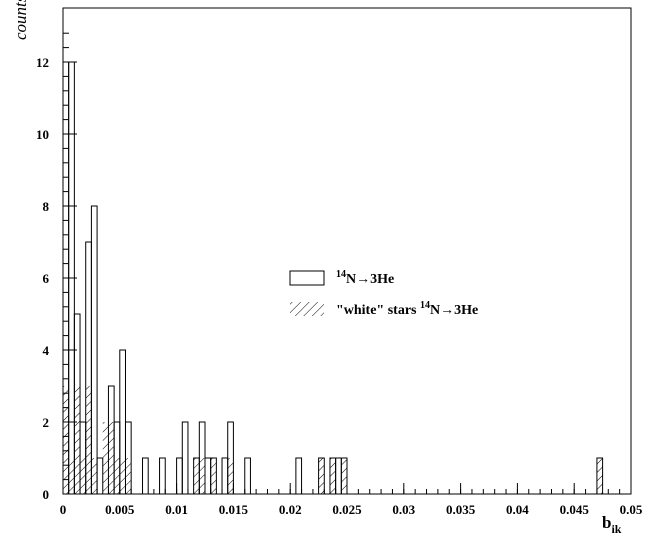 The width and height of the screenshot is (660, 551). What do you see at coordinates (290, 509) in the screenshot?
I see `x-tick-label-4: 0.02` at bounding box center [290, 509].